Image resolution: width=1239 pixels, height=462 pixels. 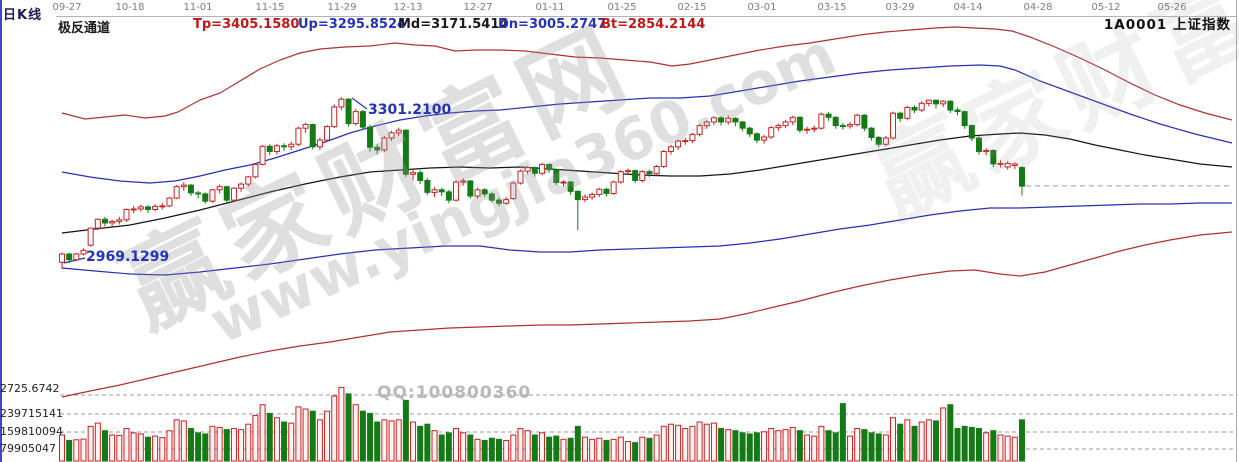 What do you see at coordinates (550, 7) in the screenshot?
I see `date-tick-label: 01-11` at bounding box center [550, 7].